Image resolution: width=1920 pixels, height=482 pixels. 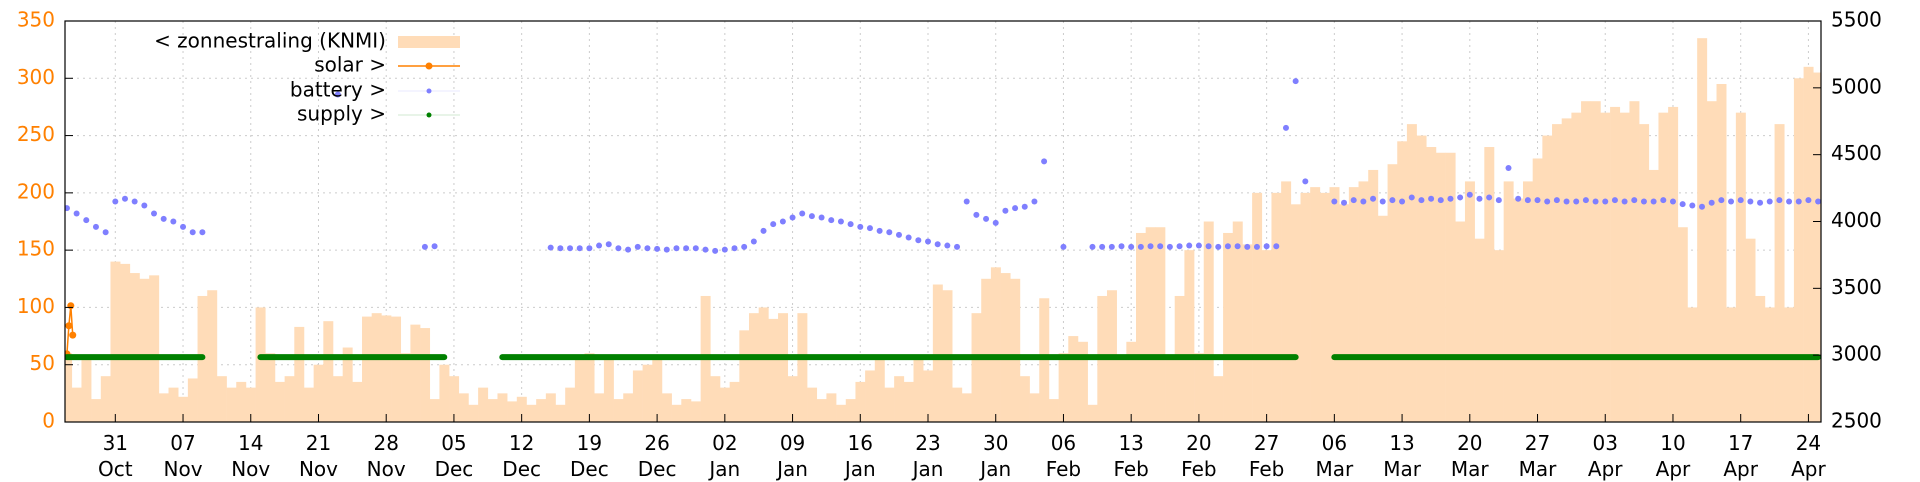 What do you see at coordinates (657, 456) in the screenshot?
I see `x-tick-label: 26 Dec` at bounding box center [657, 456].